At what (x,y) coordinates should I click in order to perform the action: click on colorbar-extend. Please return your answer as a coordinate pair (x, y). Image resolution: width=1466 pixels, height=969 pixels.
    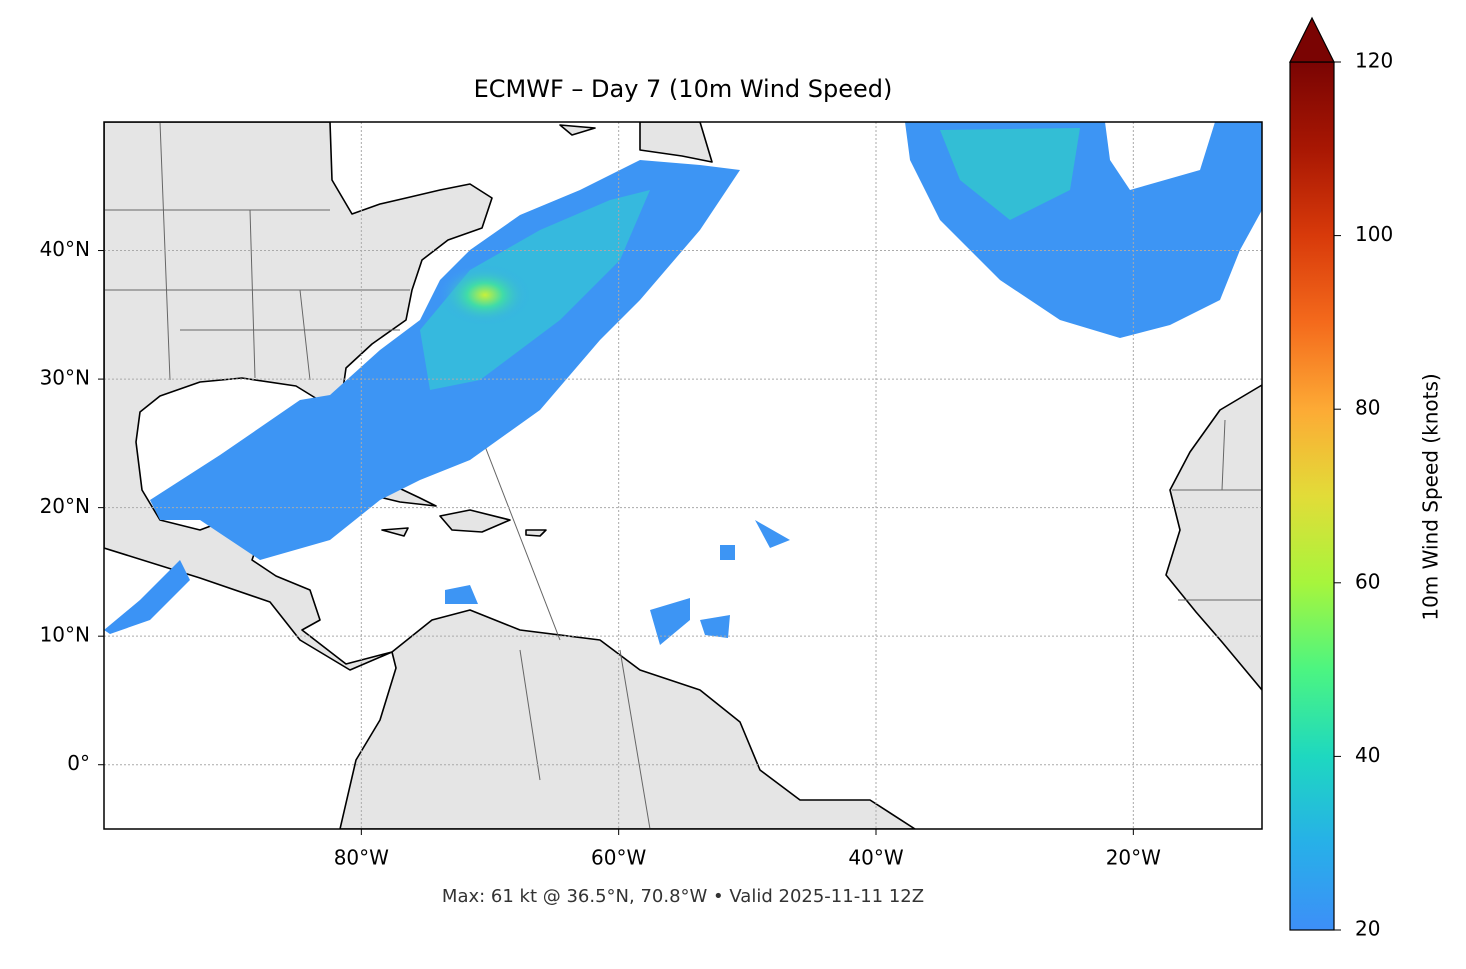
    Looking at the image, I should click on (1312, 39).